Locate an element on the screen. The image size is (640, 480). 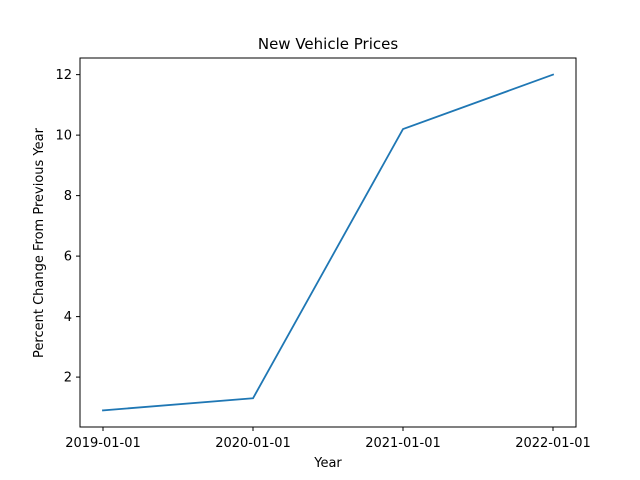
y-tick-label: 12 is located at coordinates (63, 75).